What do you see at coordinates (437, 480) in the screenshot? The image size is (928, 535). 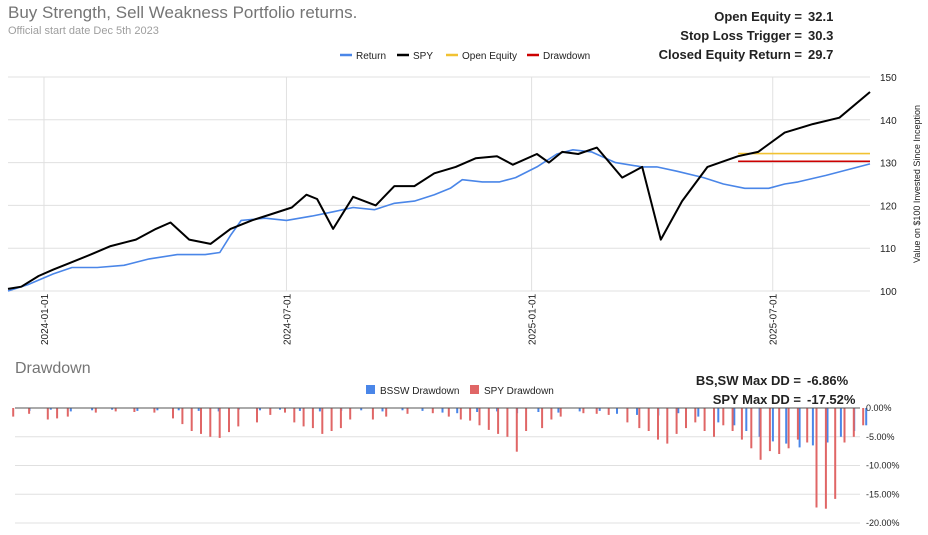 I see `drawdown-chart-grid` at bounding box center [437, 480].